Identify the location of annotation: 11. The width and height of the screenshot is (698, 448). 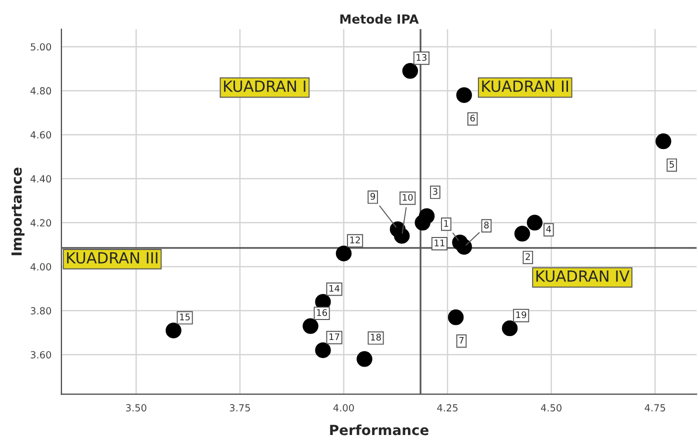
(439, 243).